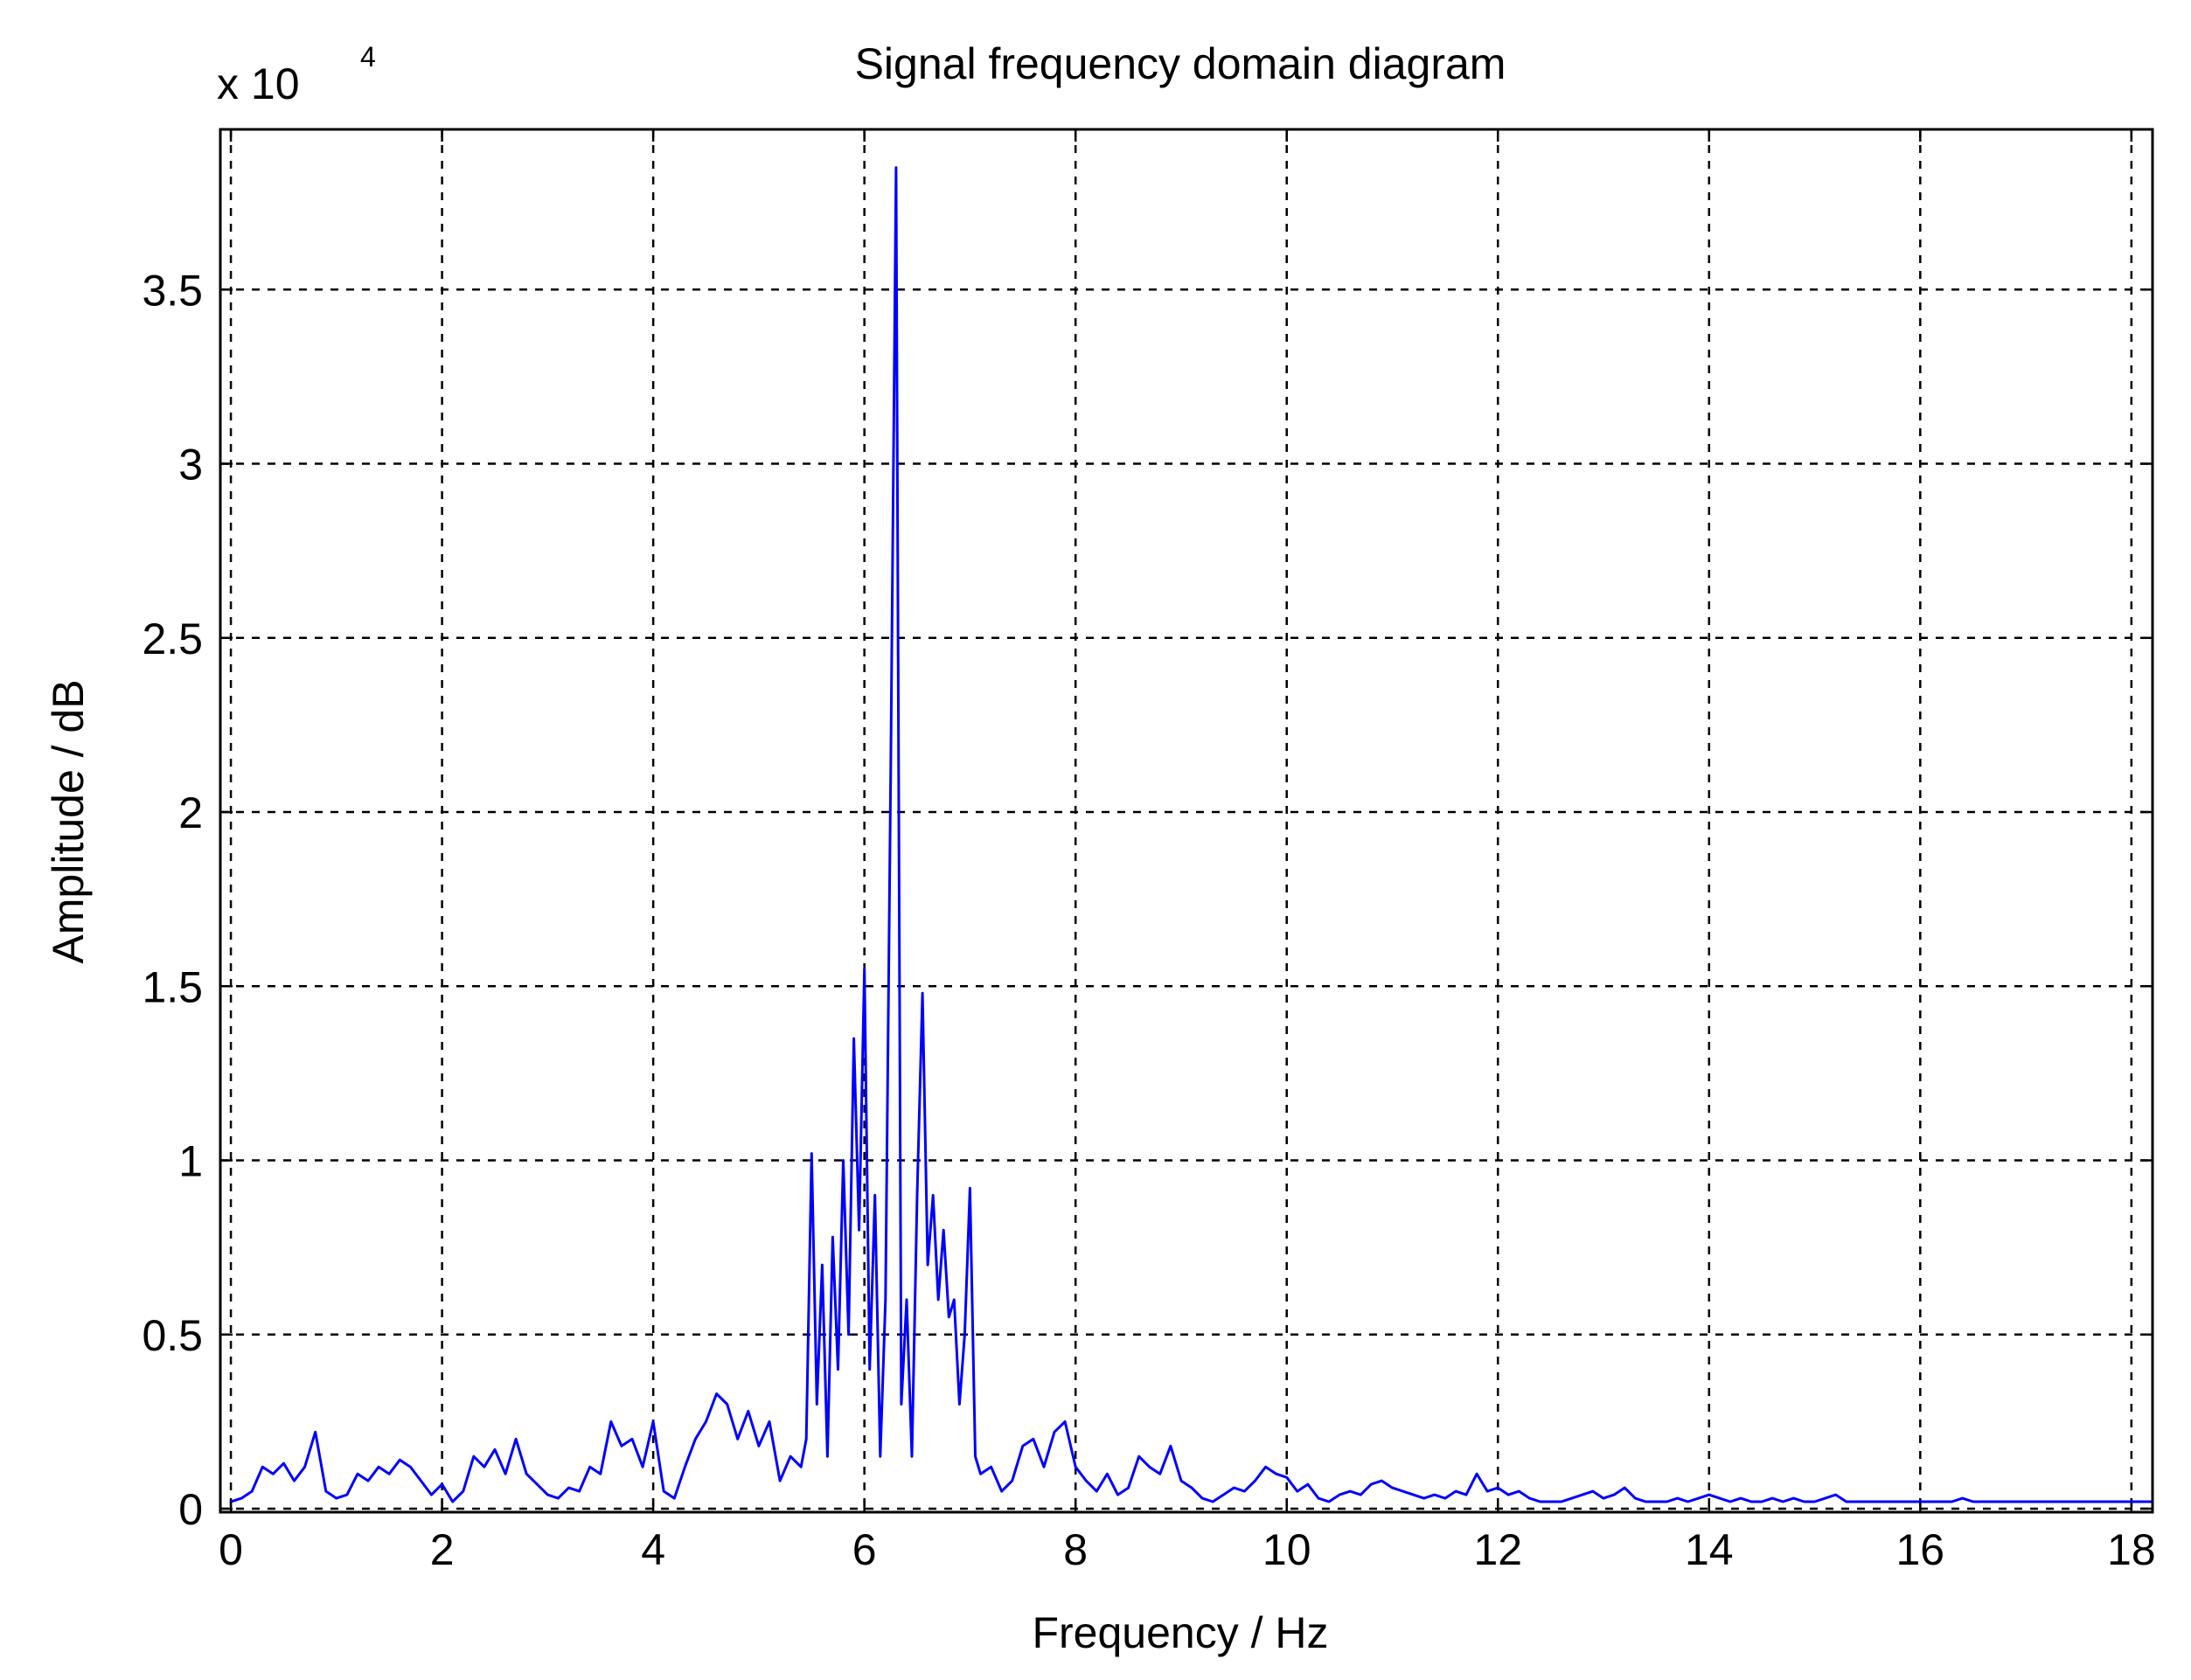  Describe the element at coordinates (1180, 63) in the screenshot. I see `chart-title: Signal frequency domain diagram` at that location.